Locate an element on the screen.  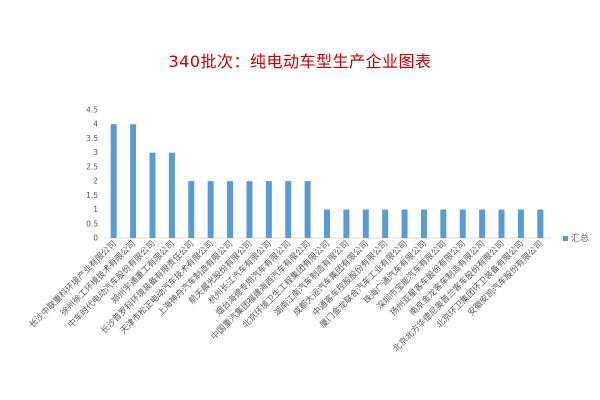
y-tick-label: 1.5 is located at coordinates (92, 195).